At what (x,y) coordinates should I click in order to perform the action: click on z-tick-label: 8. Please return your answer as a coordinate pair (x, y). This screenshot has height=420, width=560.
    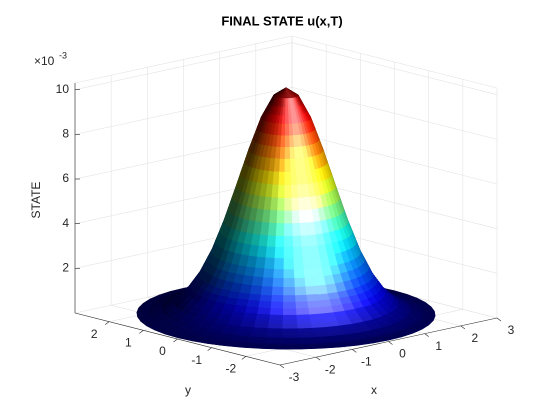
    Looking at the image, I should click on (65, 134).